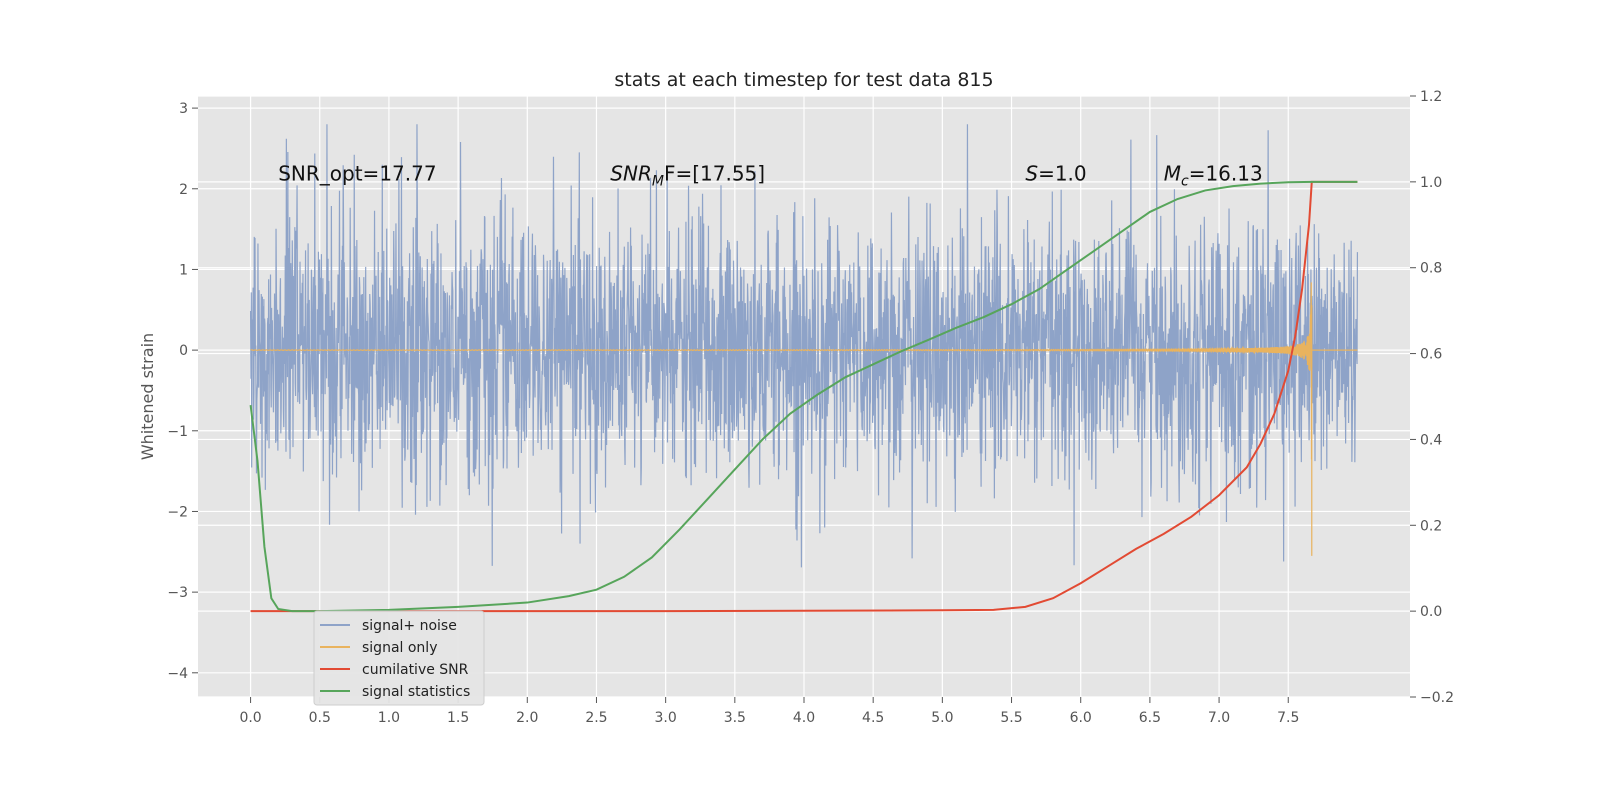 The image size is (1600, 800). I want to click on y-tick-label: 2, so click(183, 190).